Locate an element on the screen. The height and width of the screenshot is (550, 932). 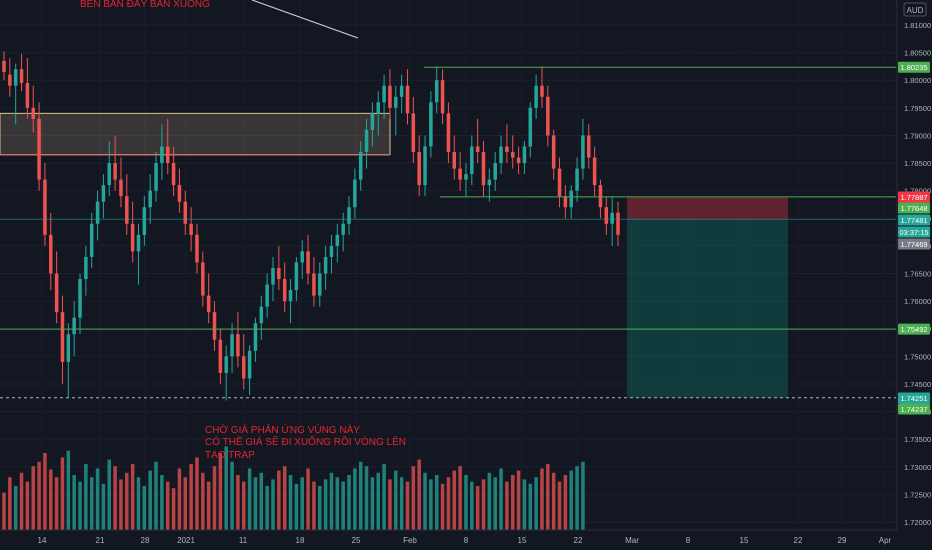
price-tag-text-price_a: 1.77648 is located at coordinates (913, 208).